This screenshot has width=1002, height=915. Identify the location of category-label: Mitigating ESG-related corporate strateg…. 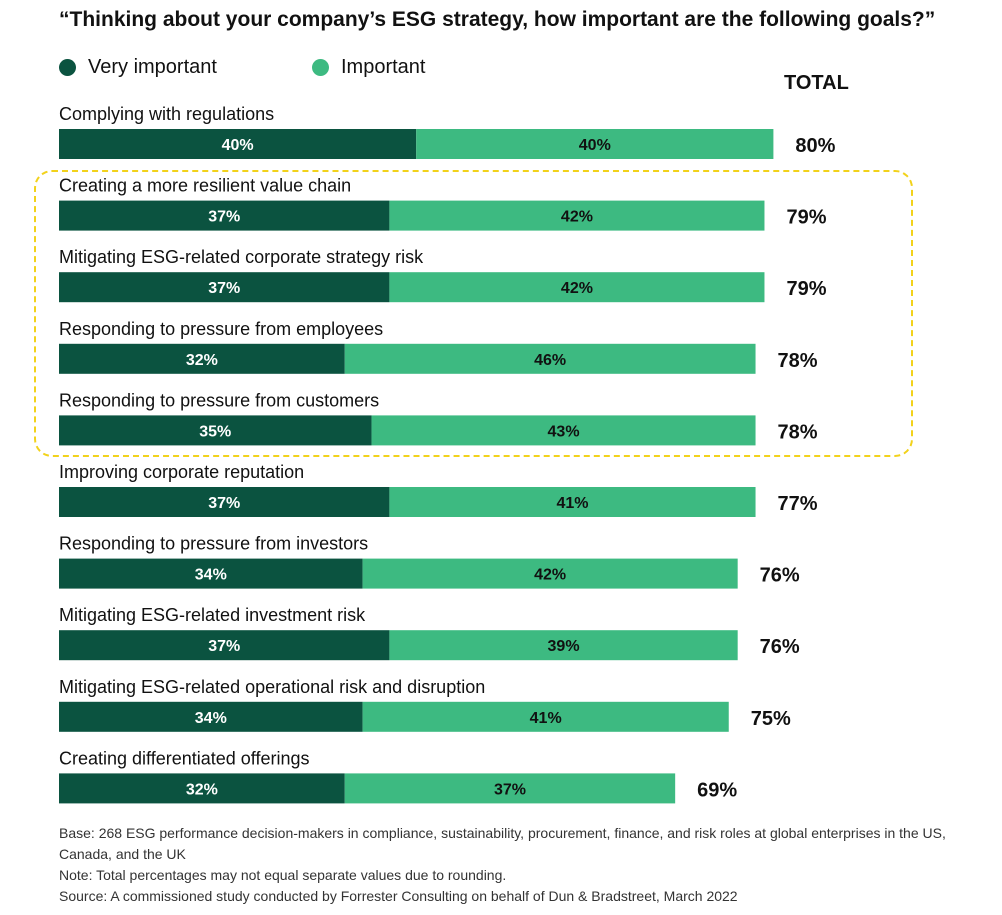
(241, 257).